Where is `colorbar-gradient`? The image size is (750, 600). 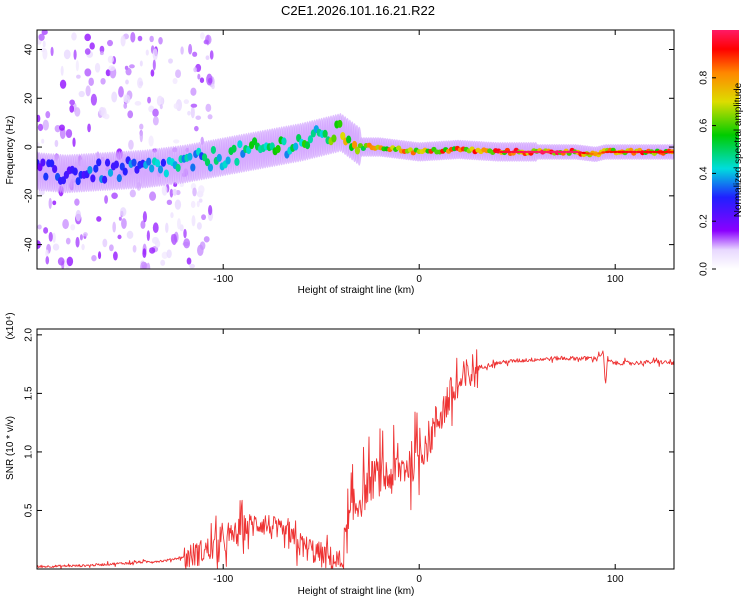
colorbar-gradient is located at coordinates (725, 149).